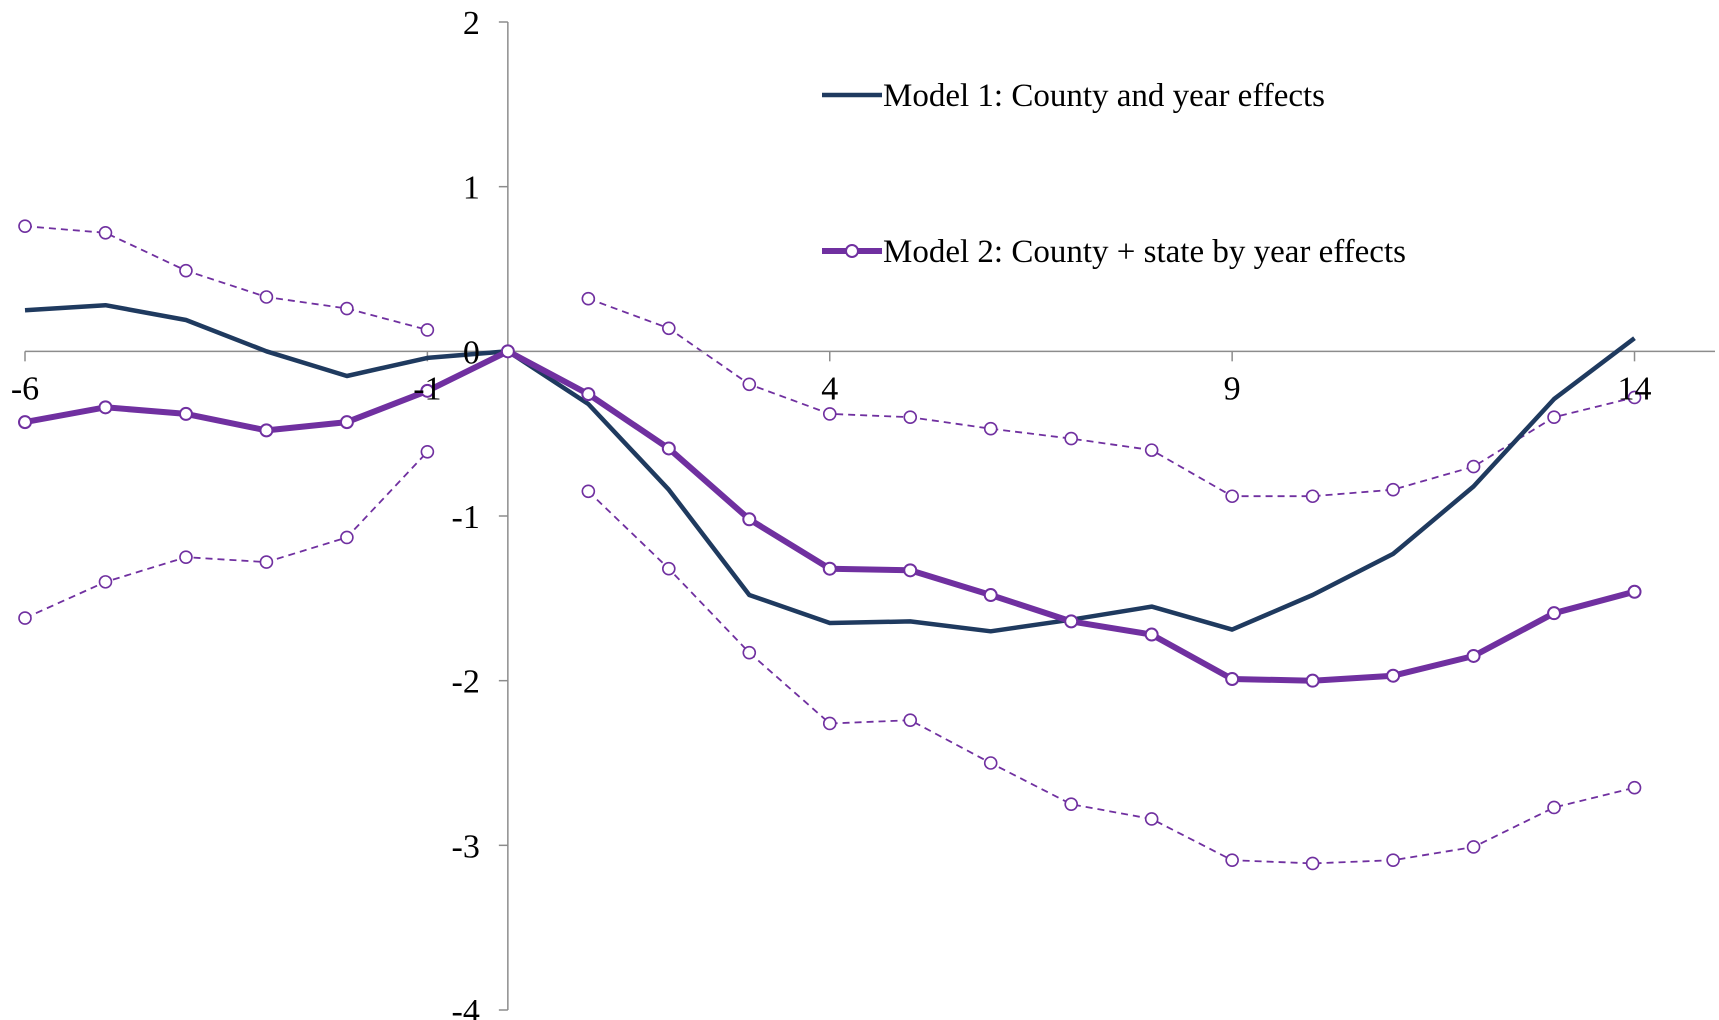  I want to click on legend-label: Model 2: County + state by year effects, so click(1144, 252).